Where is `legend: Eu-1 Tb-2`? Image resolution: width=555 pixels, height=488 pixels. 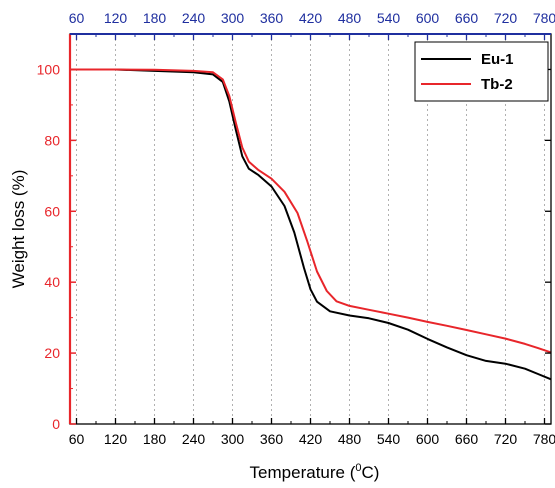 legend: Eu-1 Tb-2 is located at coordinates (481, 71).